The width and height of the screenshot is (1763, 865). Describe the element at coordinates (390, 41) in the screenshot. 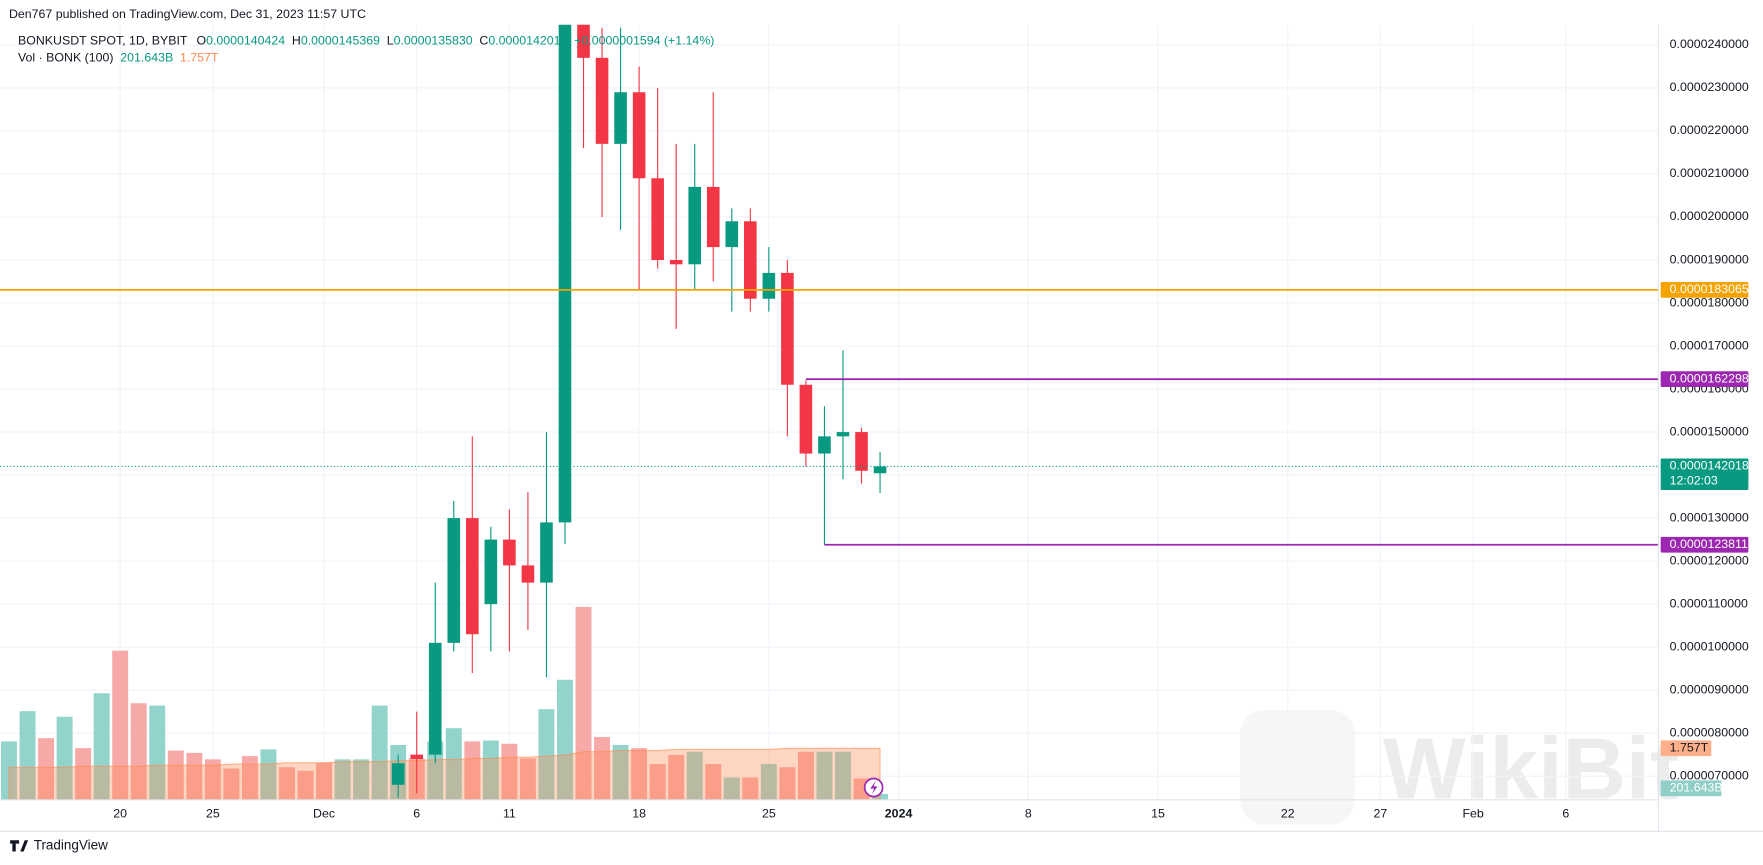

I see `legend-field: L` at that location.